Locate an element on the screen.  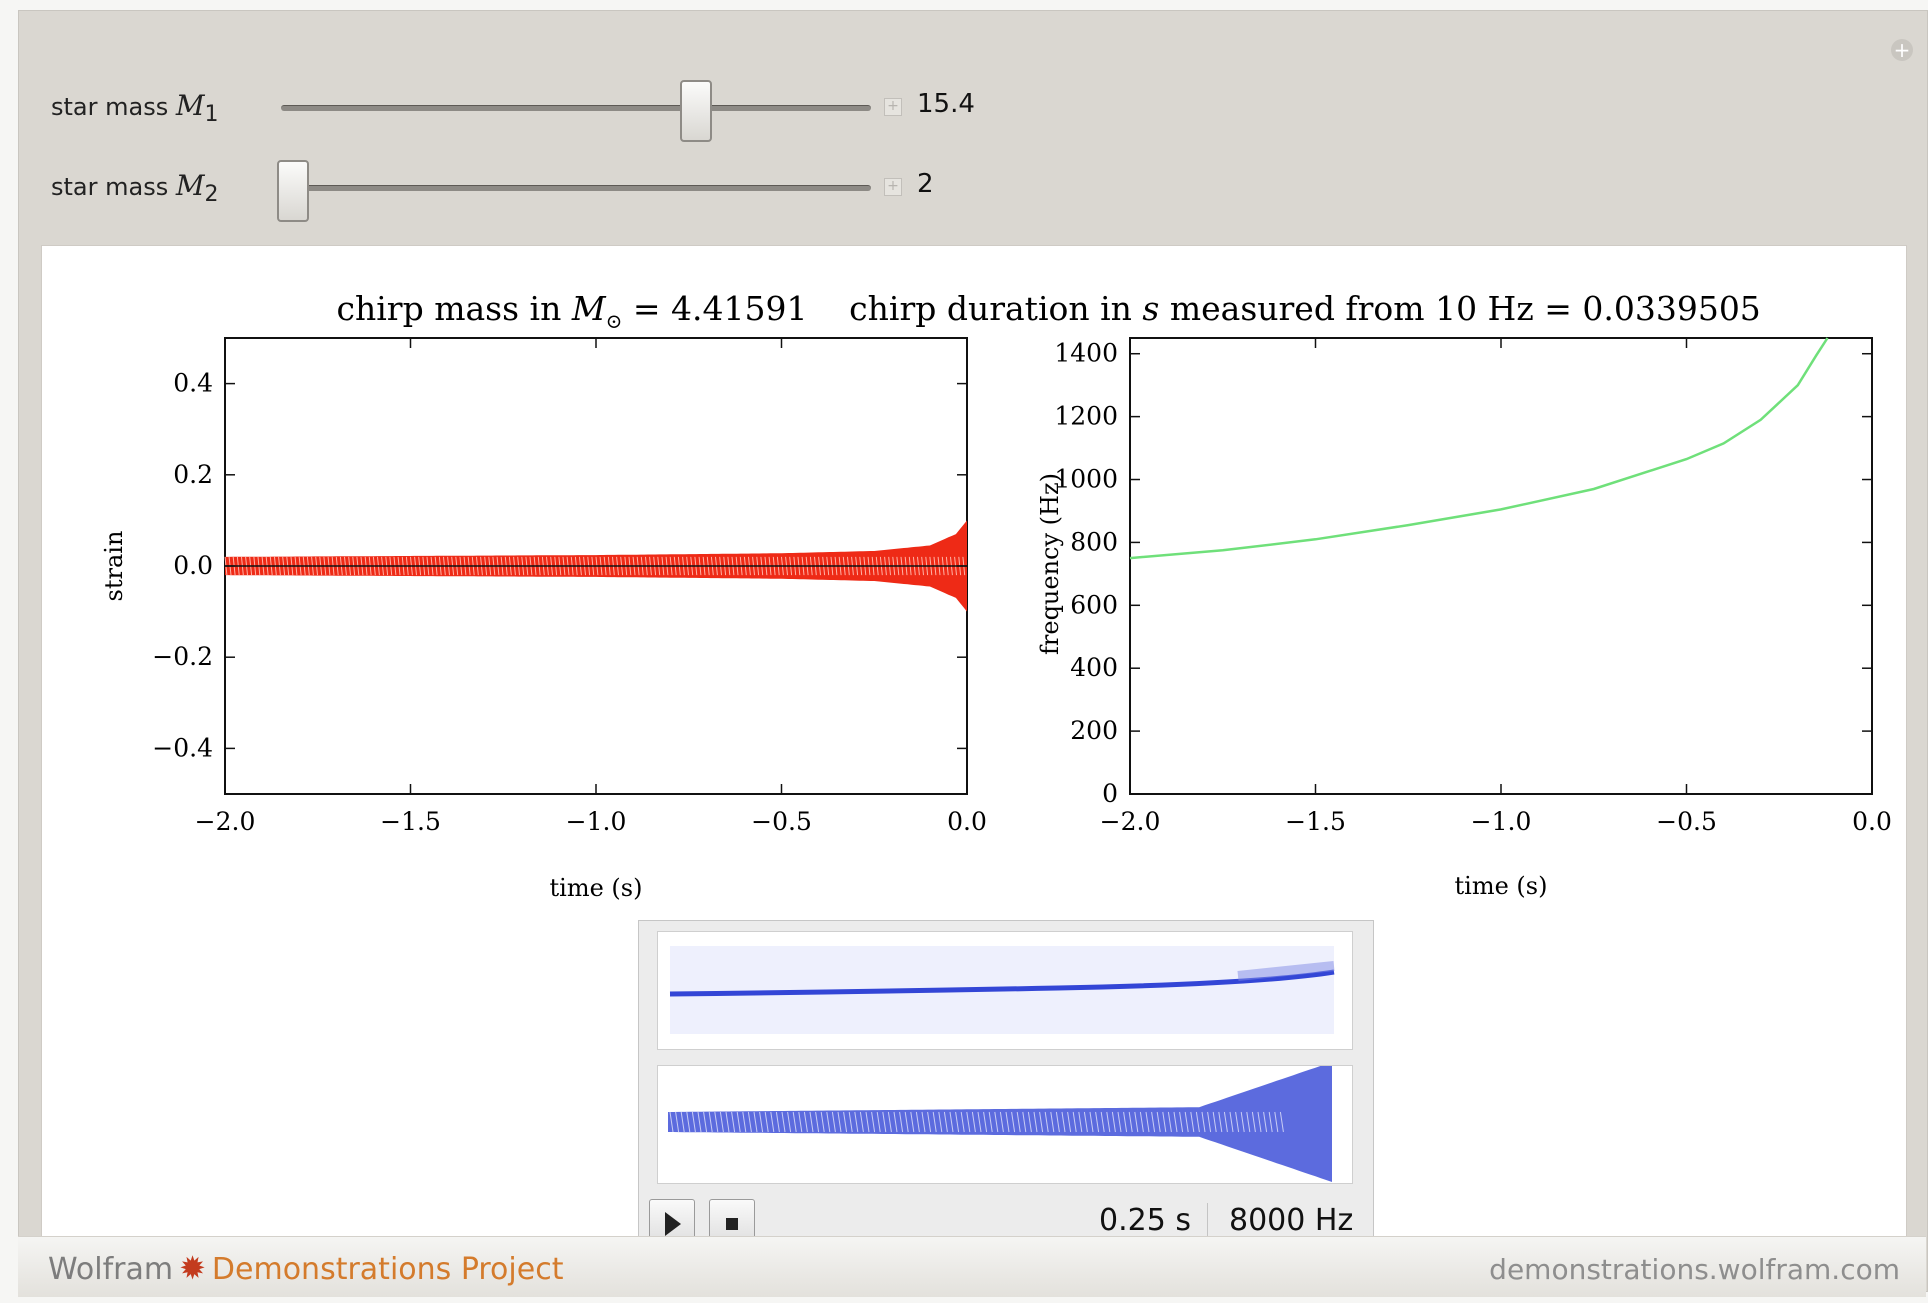
sound-separator is located at coordinates (1207, 1220).